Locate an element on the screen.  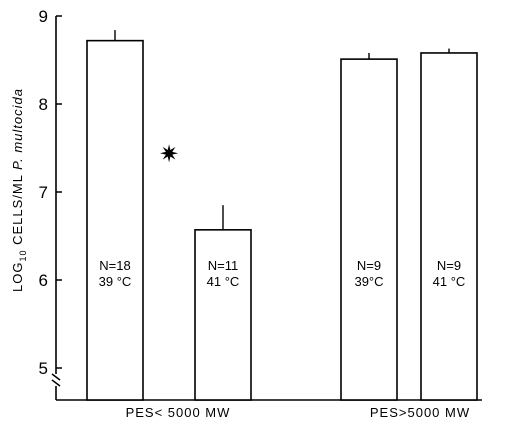
bar-temp-label: 39 °C is located at coordinates (115, 281).